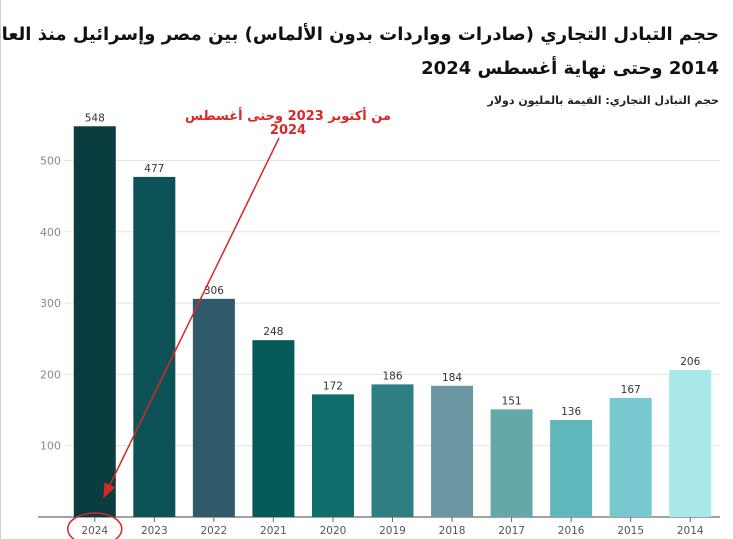  What do you see at coordinates (630, 531) in the screenshot?
I see `x-tick-label-2015: 2015` at bounding box center [630, 531].